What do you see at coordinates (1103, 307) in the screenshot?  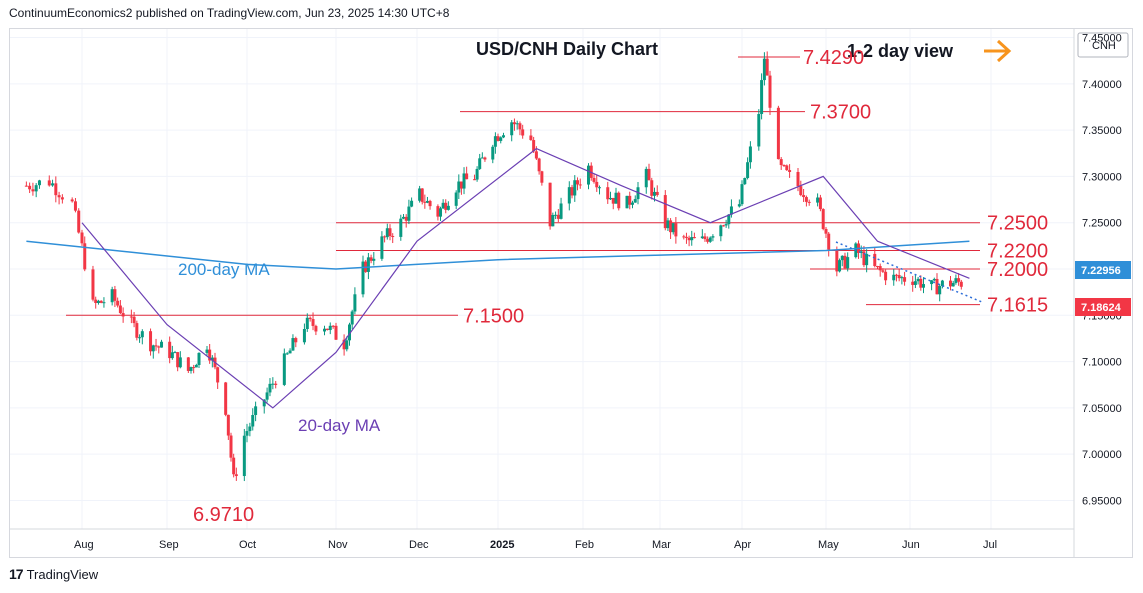 I see `last-price-tag: 7.18624` at bounding box center [1103, 307].